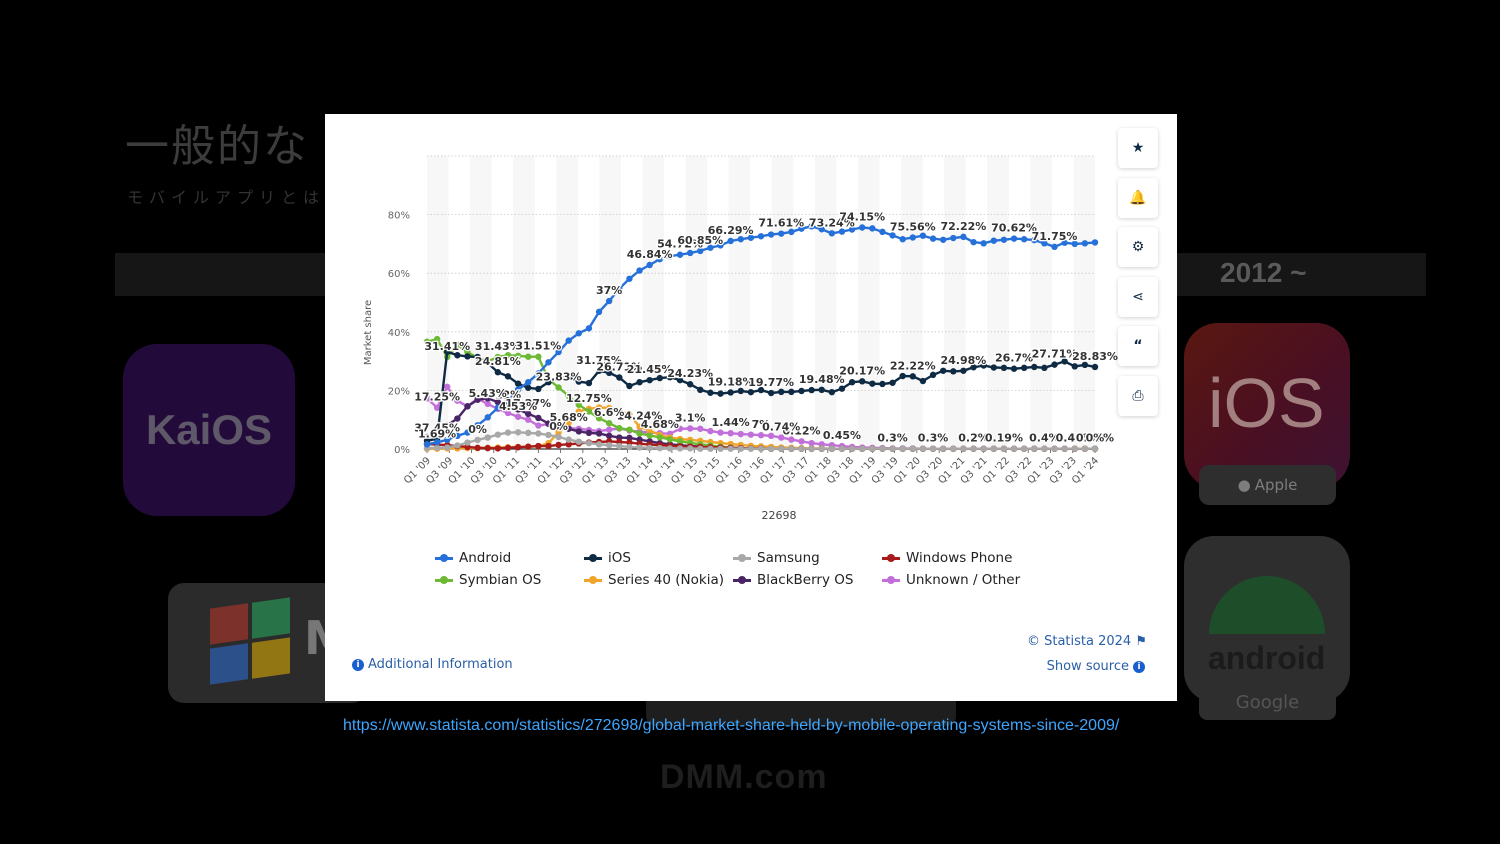  Describe the element at coordinates (1079, 641) in the screenshot. I see `copyright-text: © Statista 2024` at that location.